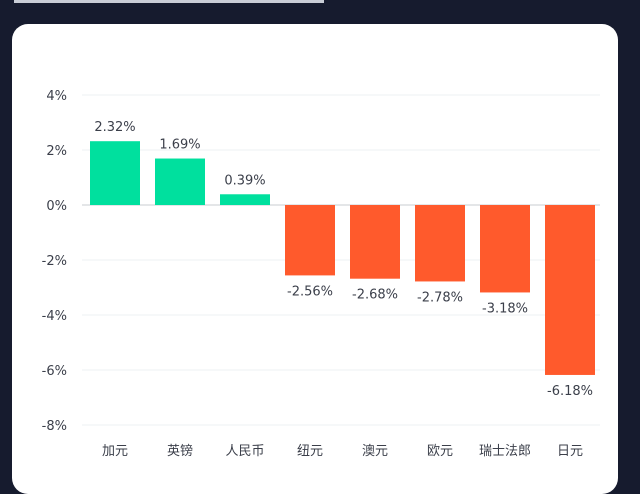 Image resolution: width=640 pixels, height=494 pixels. I want to click on y-tick-label: -2%, so click(54, 261).